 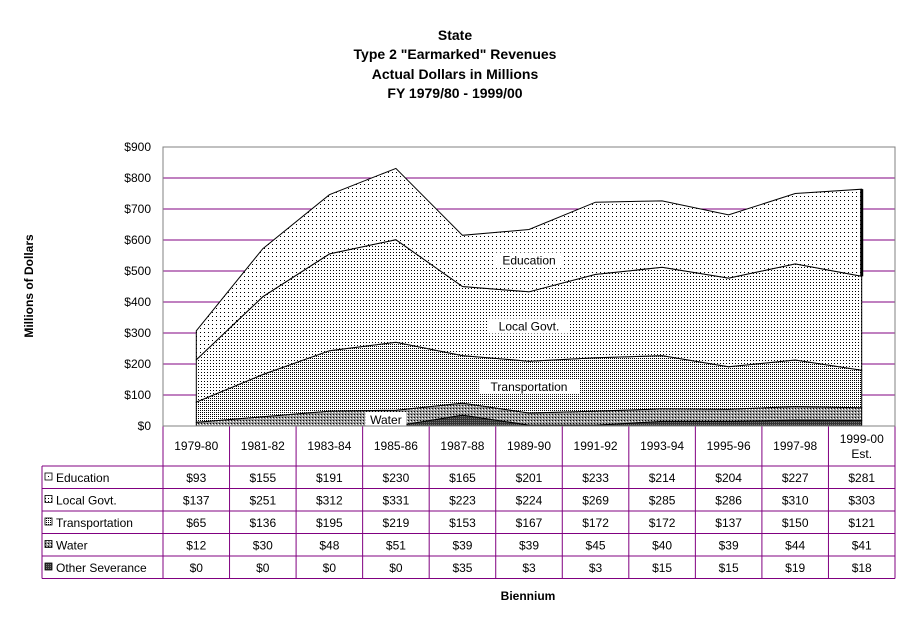 What do you see at coordinates (196, 446) in the screenshot?
I see `x-category-label: 1979-80` at bounding box center [196, 446].